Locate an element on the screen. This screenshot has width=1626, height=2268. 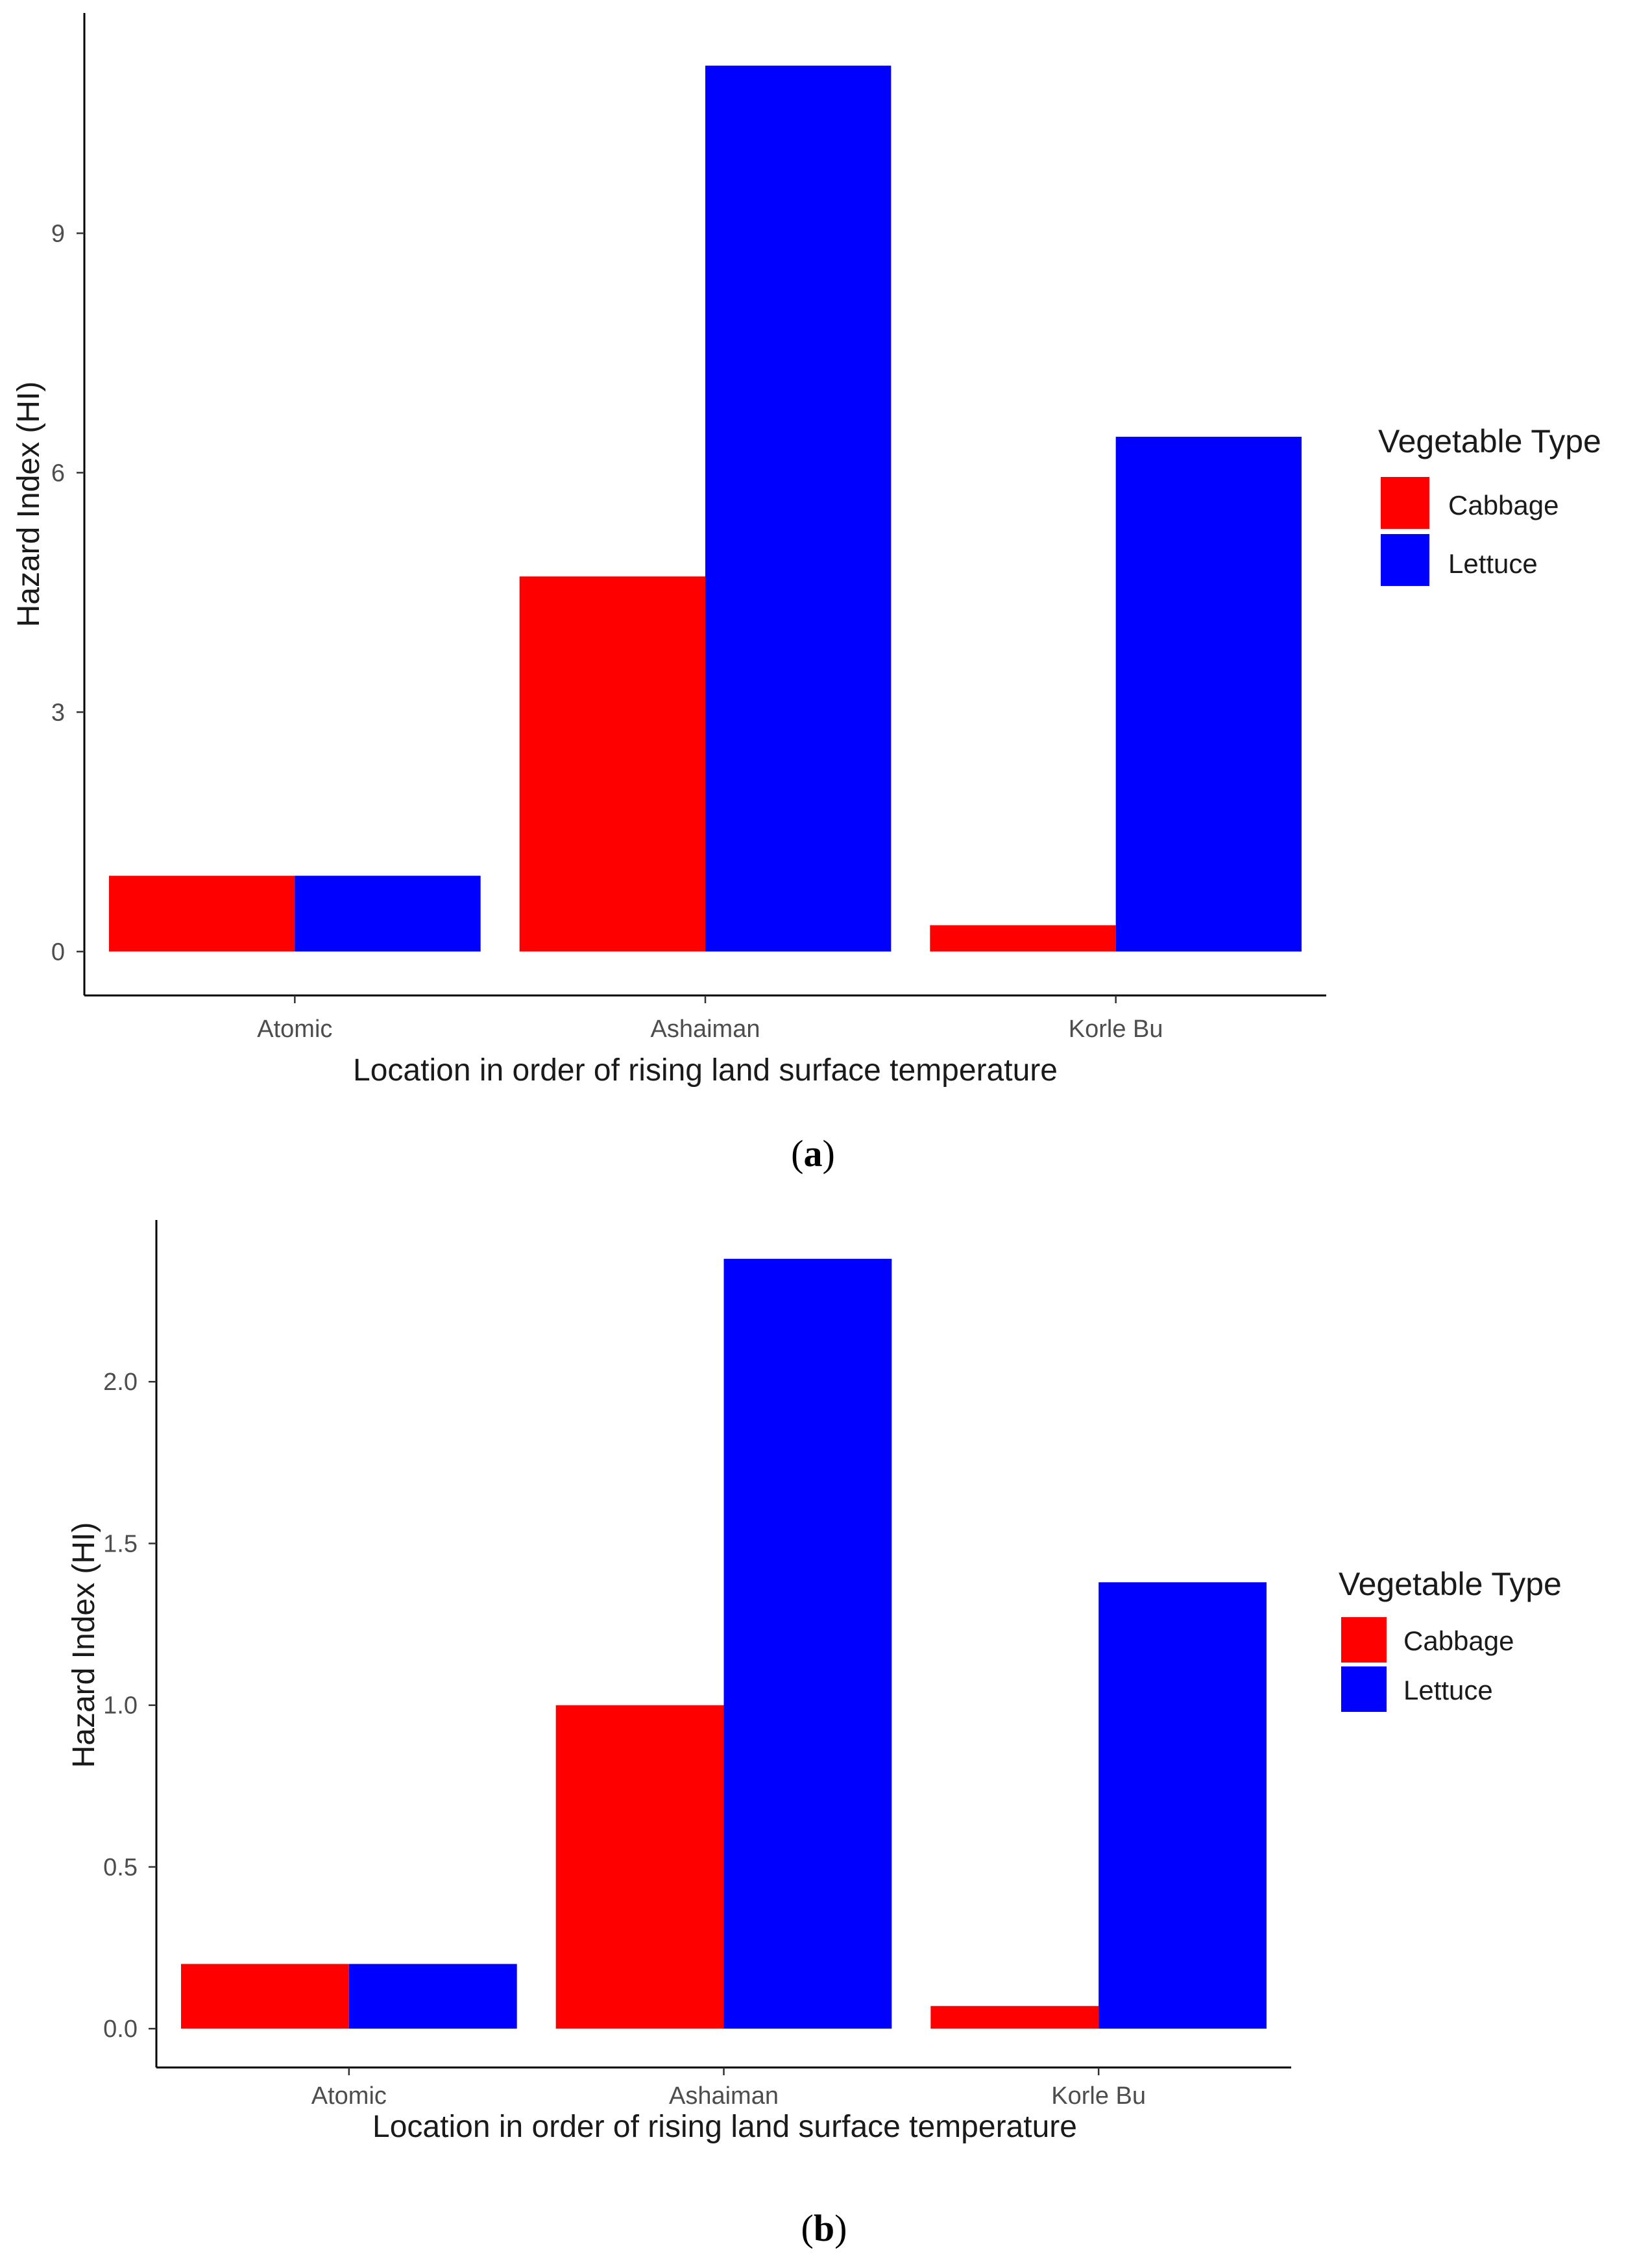
caption-a-letter: a is located at coordinates (813, 1153).